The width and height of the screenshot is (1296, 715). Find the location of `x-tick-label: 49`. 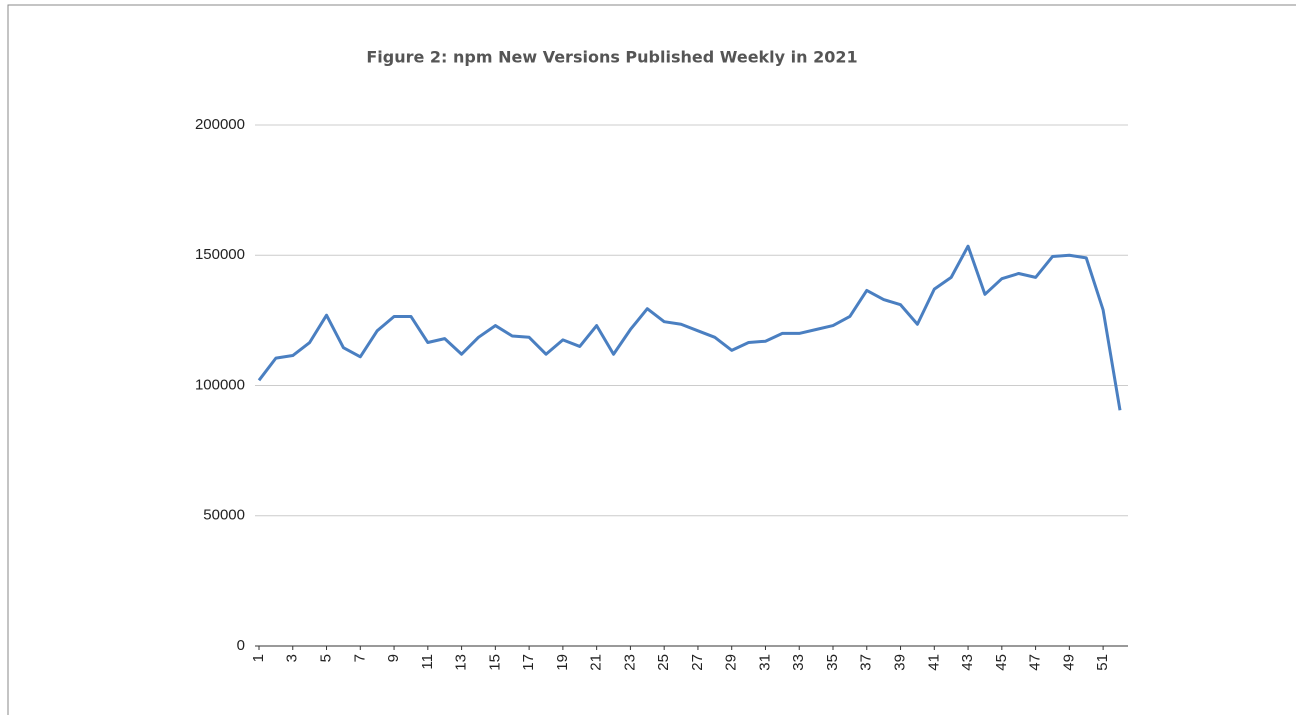

x-tick-label: 49 is located at coordinates (1068, 662).